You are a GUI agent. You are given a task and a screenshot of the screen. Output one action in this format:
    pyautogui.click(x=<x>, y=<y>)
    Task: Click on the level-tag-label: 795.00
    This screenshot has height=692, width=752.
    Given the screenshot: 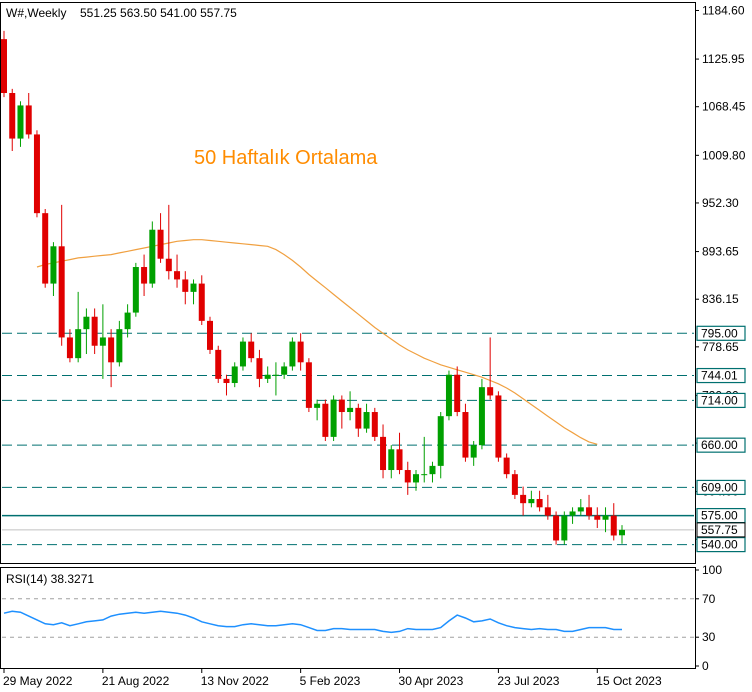 What is the action you would take?
    pyautogui.click(x=719, y=333)
    